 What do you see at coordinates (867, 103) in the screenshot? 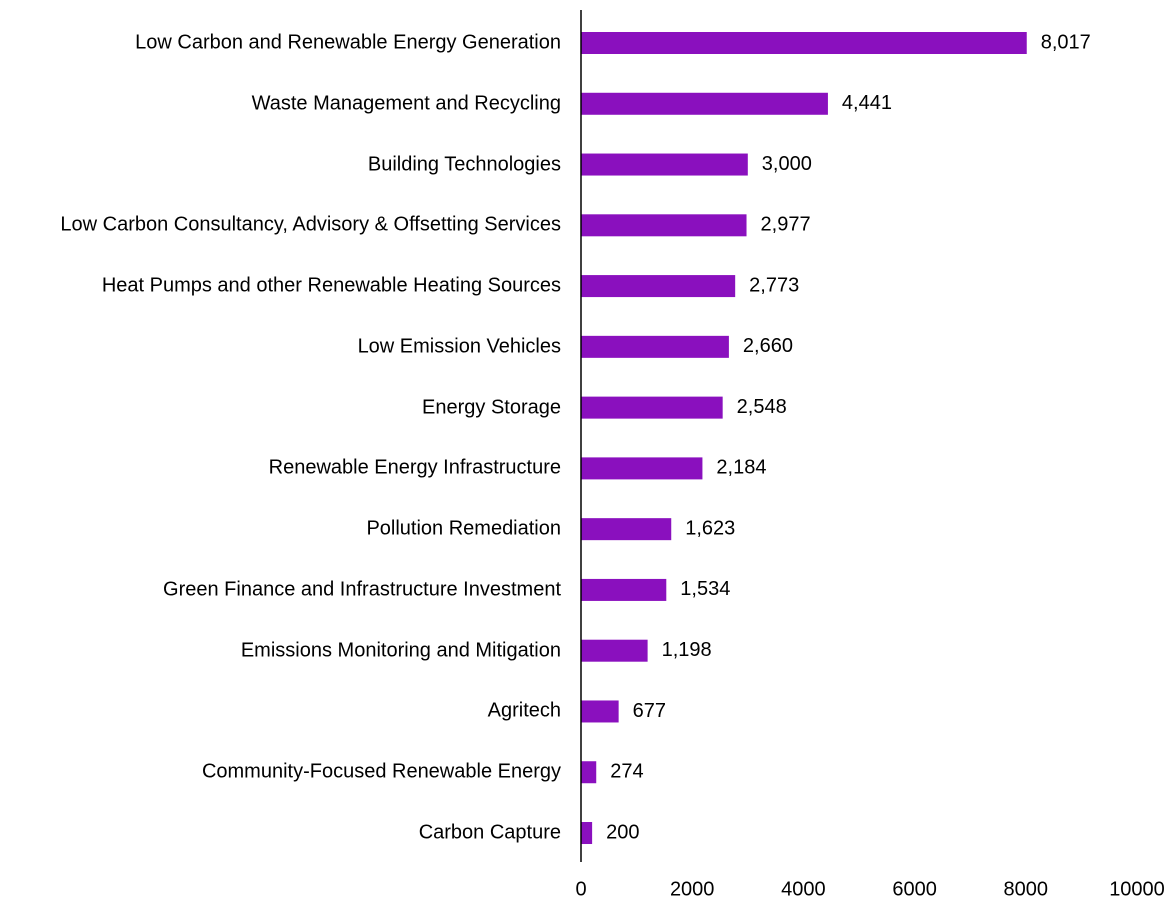
I see `data-label: 4,441` at bounding box center [867, 103].